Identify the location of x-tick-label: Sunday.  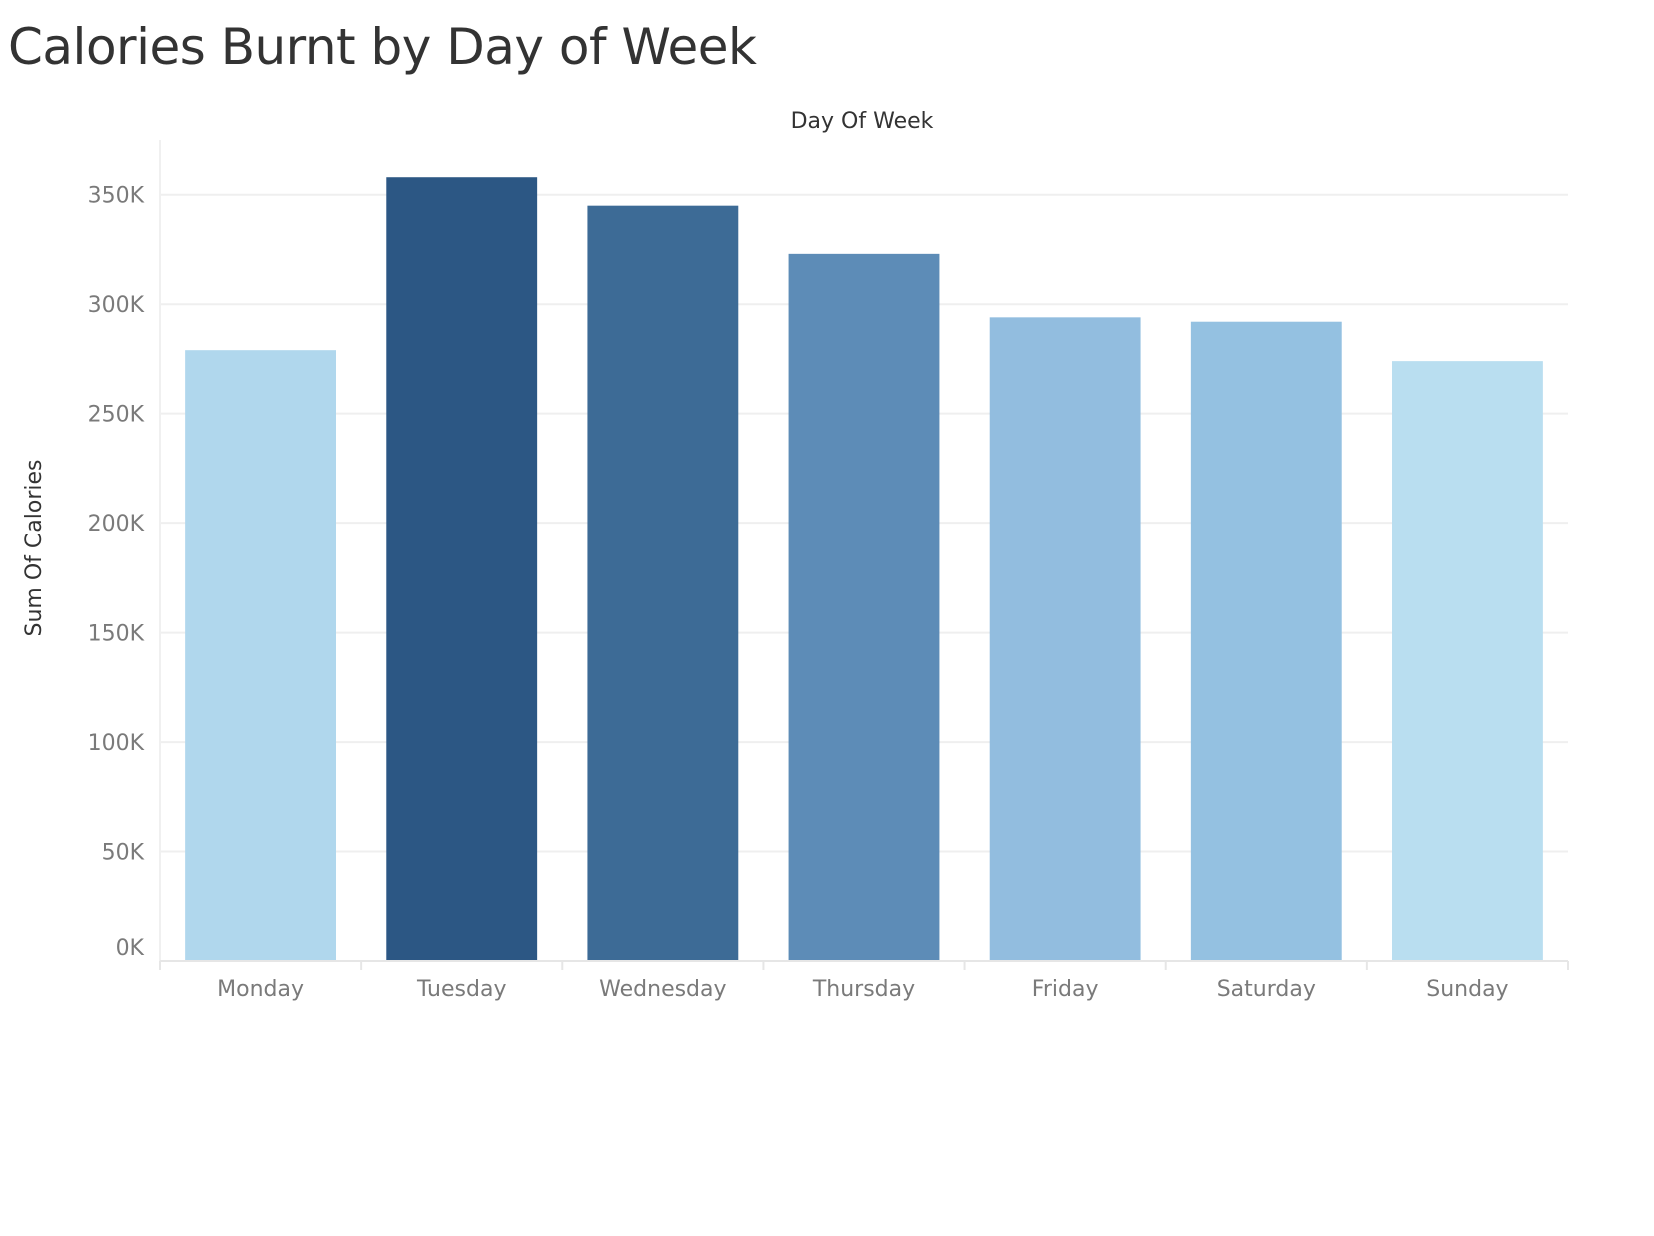
(1467, 989).